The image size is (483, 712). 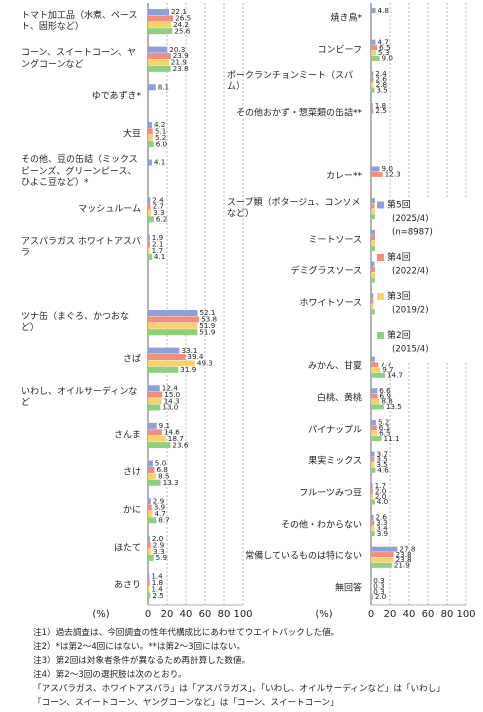 I want to click on value-label: 1.7, so click(x=157, y=250).